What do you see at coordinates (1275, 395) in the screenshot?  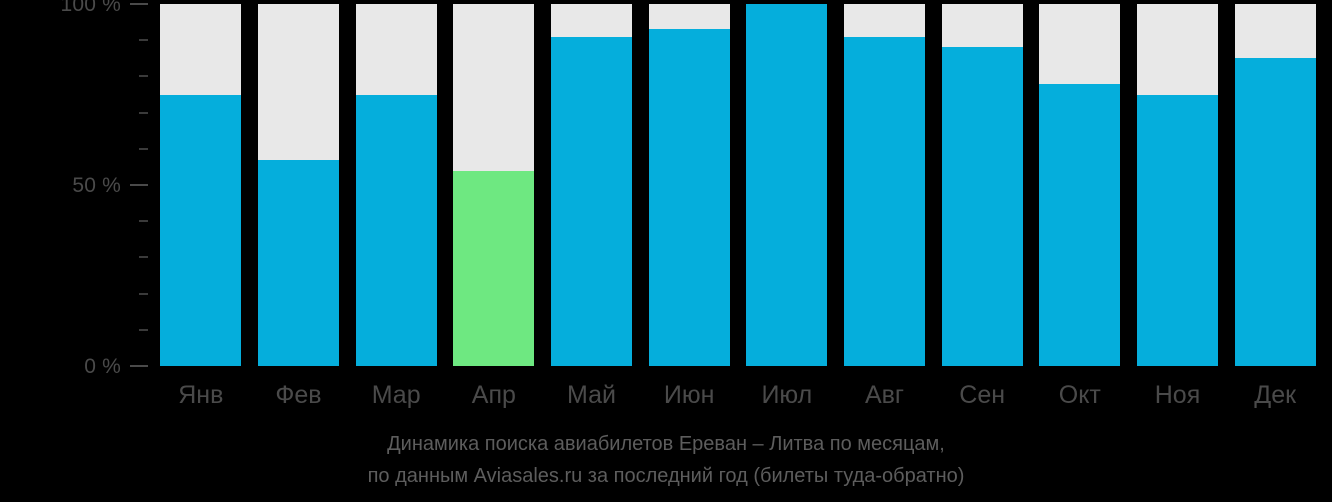 I see `x-axis-label: Дек` at bounding box center [1275, 395].